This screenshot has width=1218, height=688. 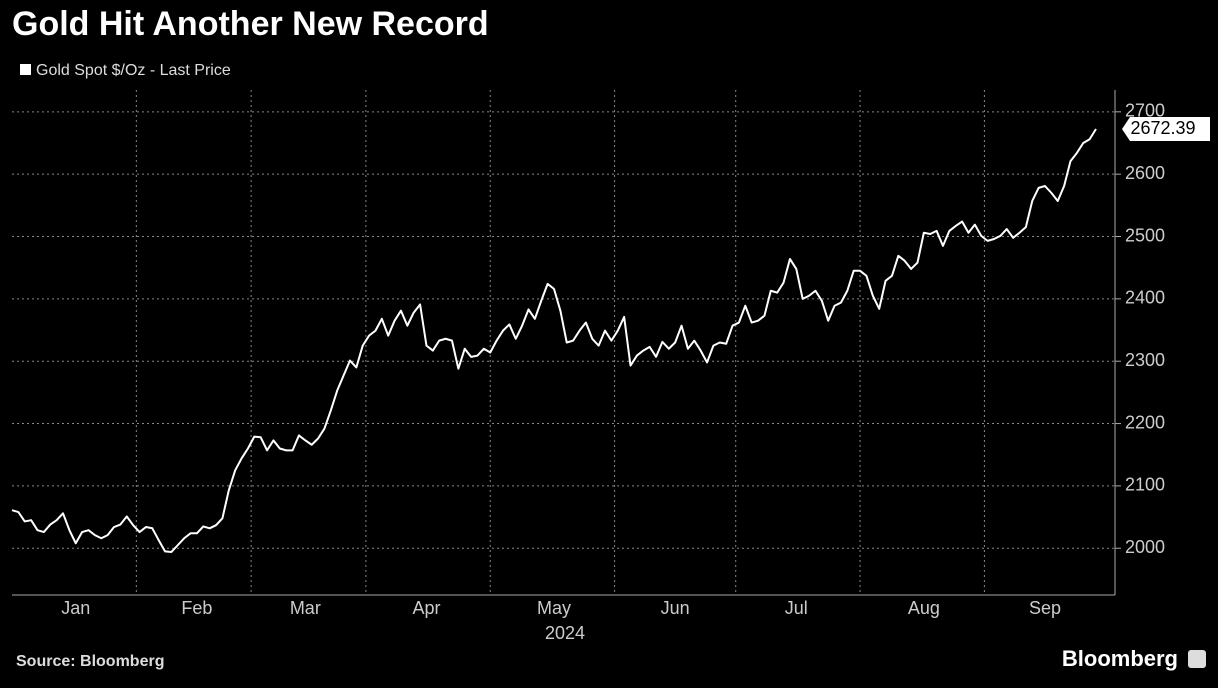 What do you see at coordinates (1145, 173) in the screenshot?
I see `y-tick-label: 2600` at bounding box center [1145, 173].